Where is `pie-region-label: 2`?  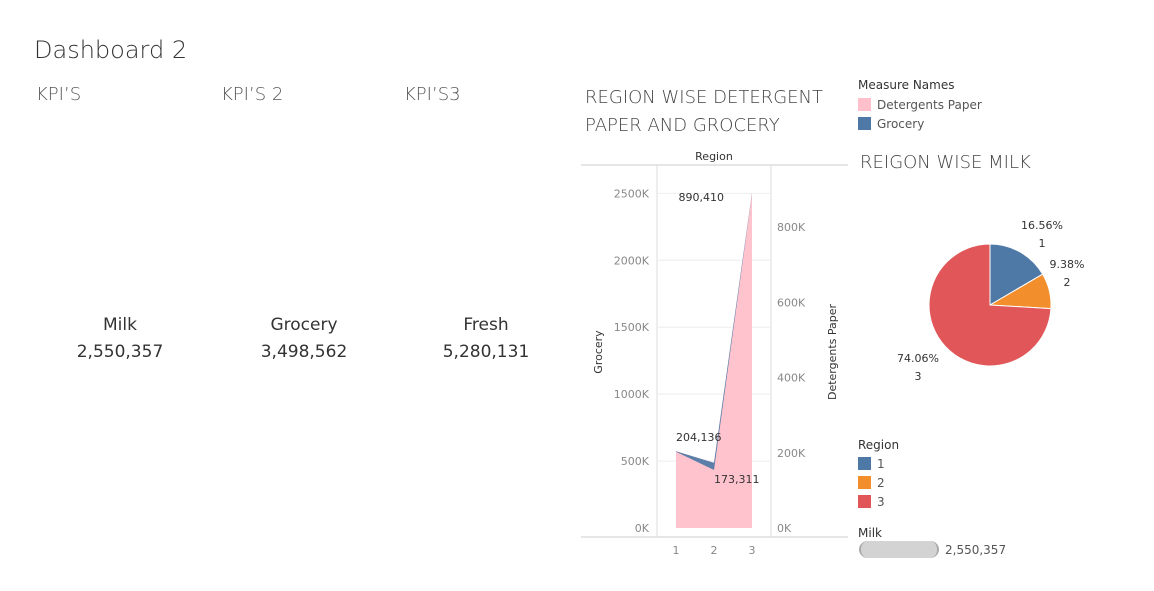 pie-region-label: 2 is located at coordinates (1067, 282).